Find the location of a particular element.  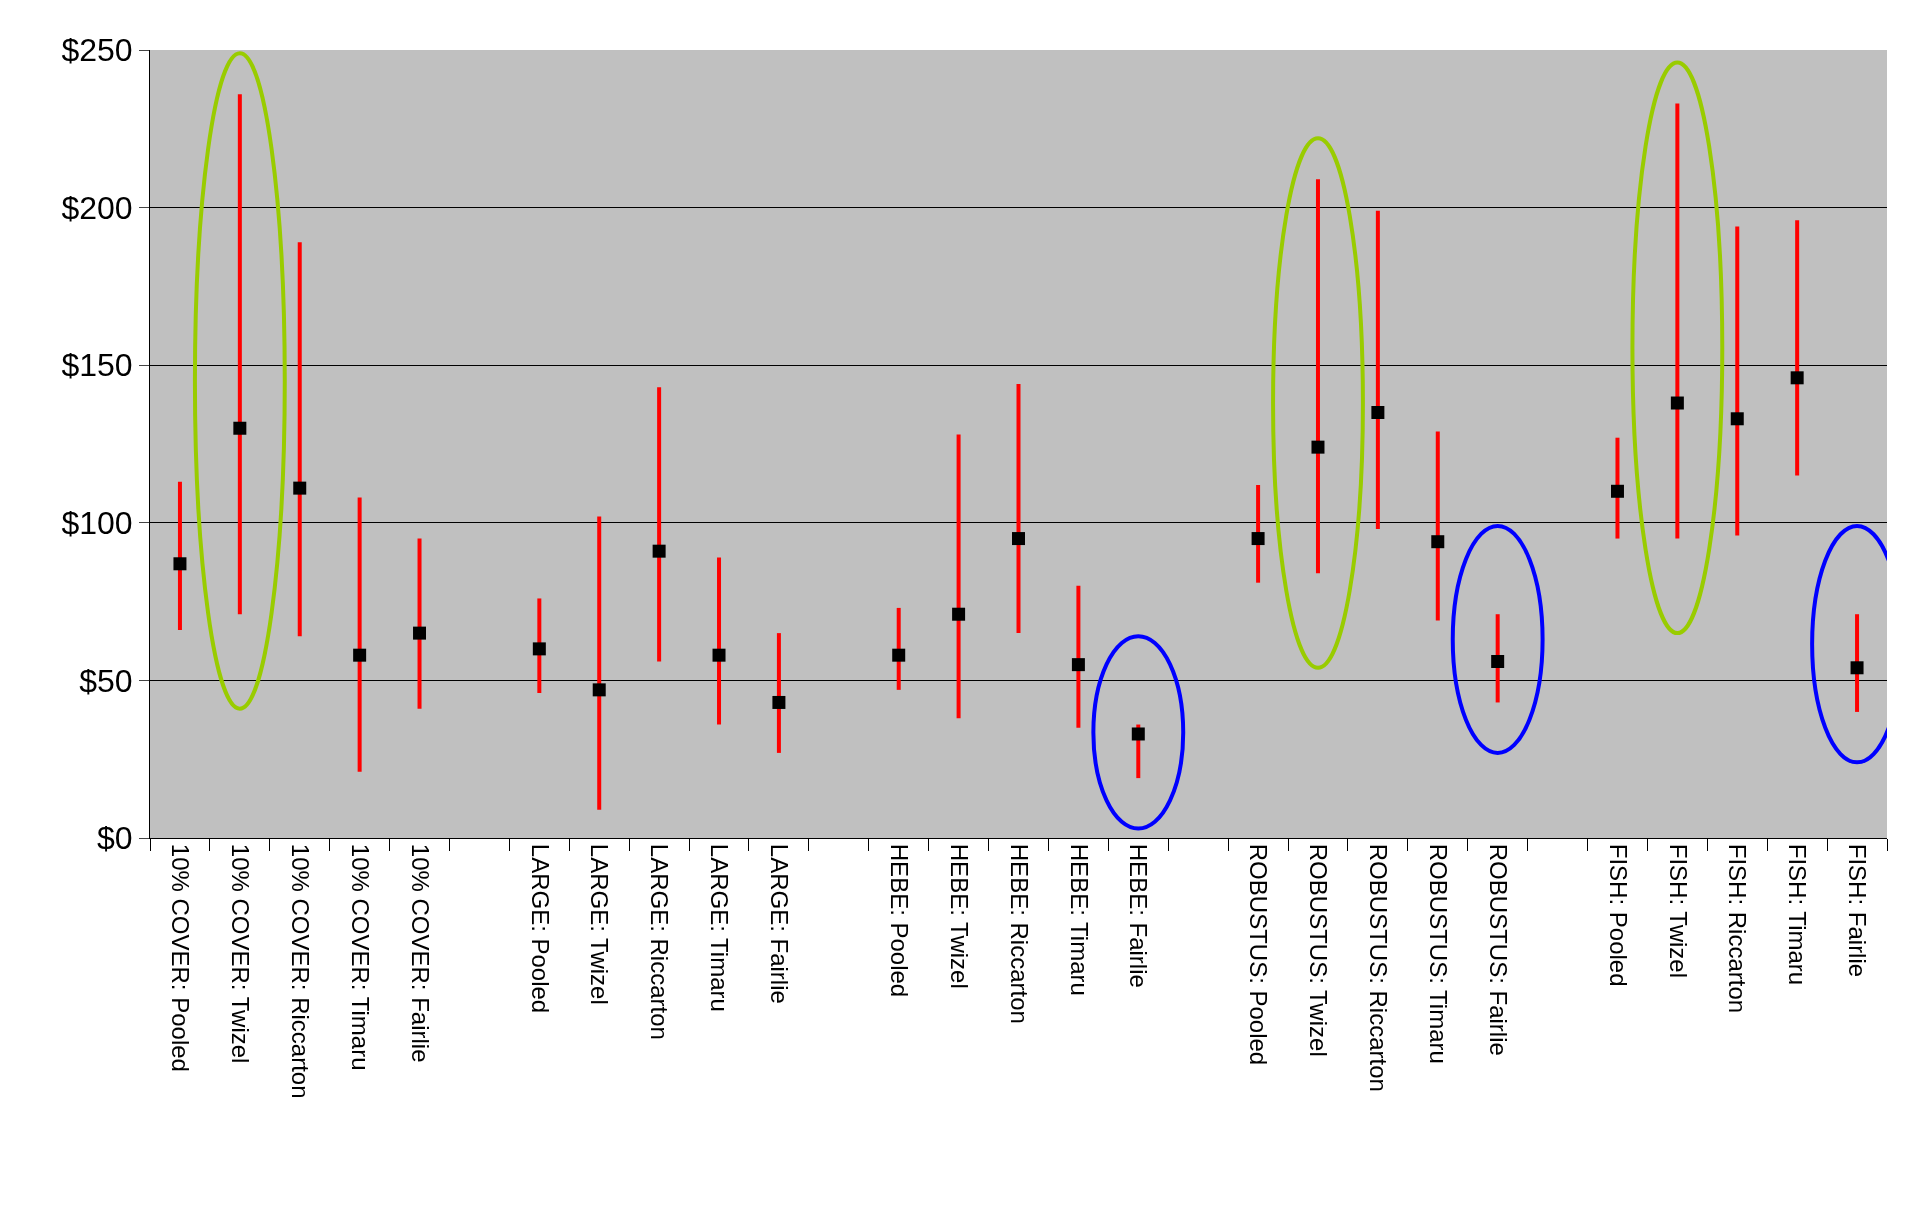

x-tick-label: FISH: Riccarton is located at coordinates (1738, 928).